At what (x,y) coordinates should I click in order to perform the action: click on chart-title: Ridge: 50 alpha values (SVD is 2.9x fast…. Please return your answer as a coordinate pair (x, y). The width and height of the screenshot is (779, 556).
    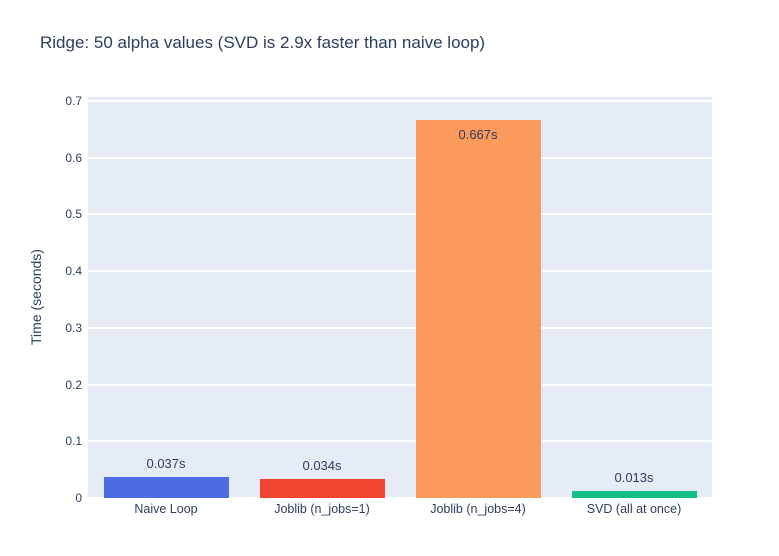
    Looking at the image, I should click on (263, 42).